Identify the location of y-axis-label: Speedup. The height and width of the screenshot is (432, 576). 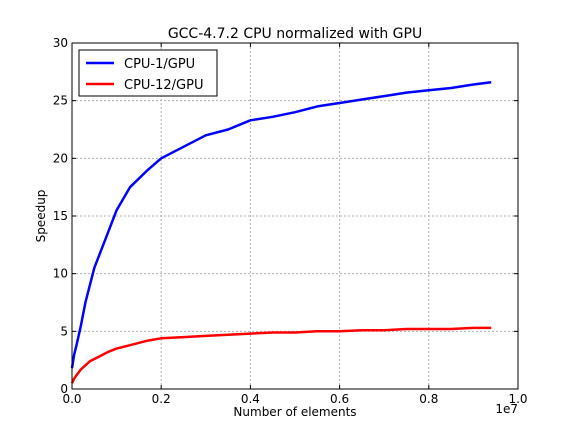
(41, 216).